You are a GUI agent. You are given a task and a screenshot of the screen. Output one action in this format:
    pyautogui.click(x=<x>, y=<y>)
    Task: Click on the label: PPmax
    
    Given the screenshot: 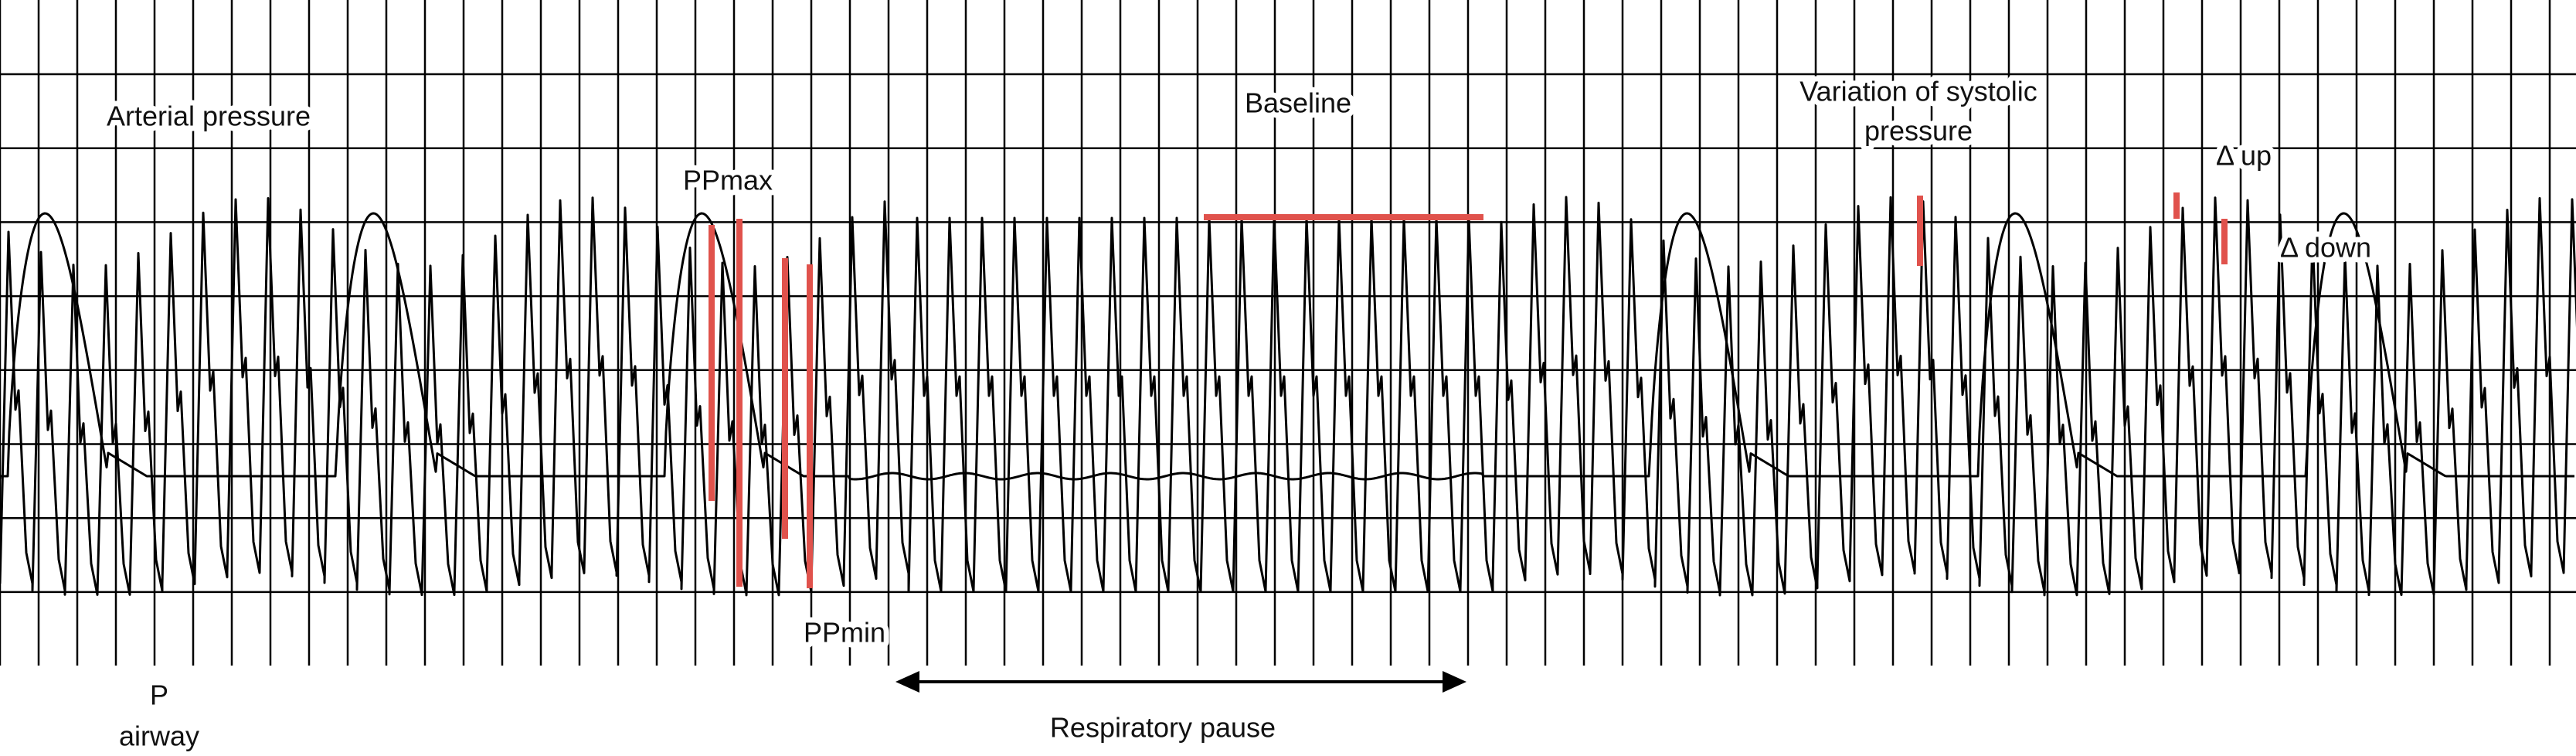 What is the action you would take?
    pyautogui.click(x=728, y=180)
    